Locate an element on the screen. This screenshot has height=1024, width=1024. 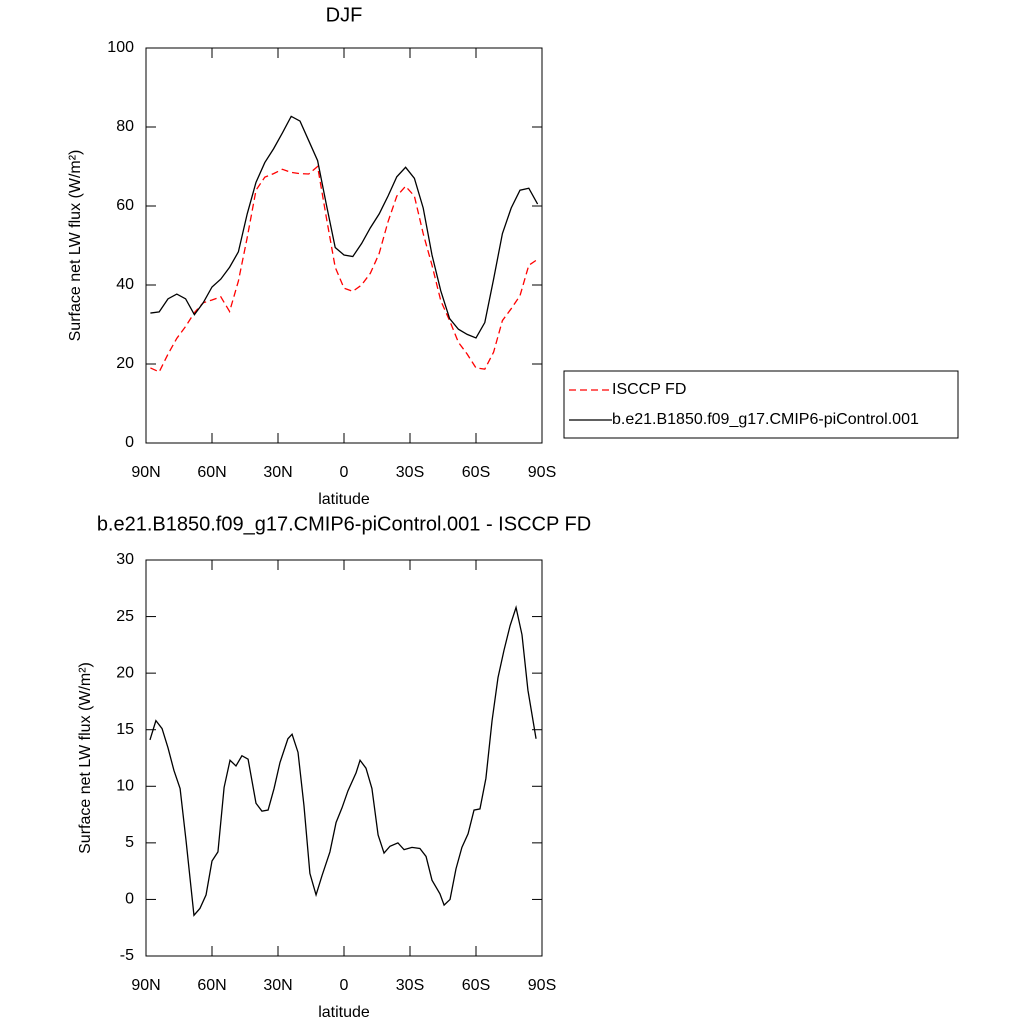
y-tick-label: 5 is located at coordinates (129, 842).